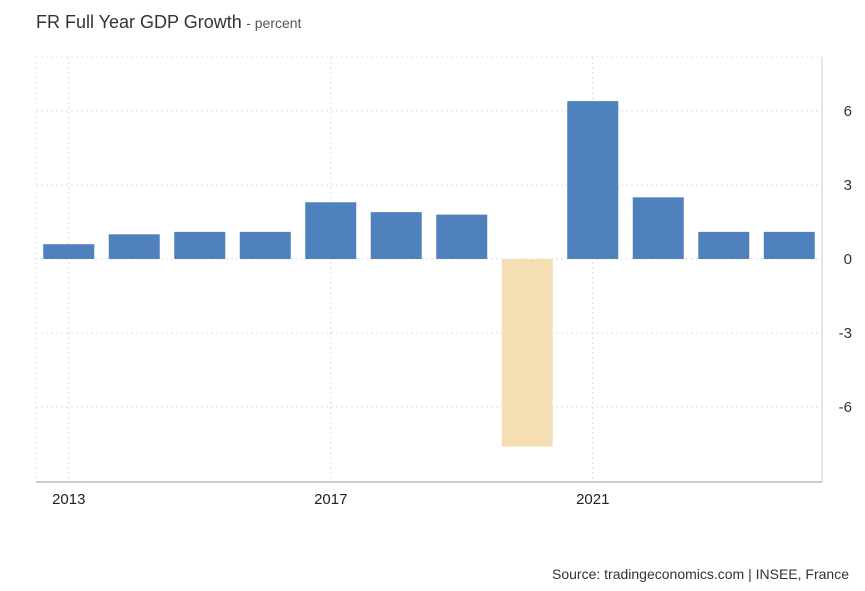 The height and width of the screenshot is (591, 865). What do you see at coordinates (69, 251) in the screenshot?
I see `bar-2013` at bounding box center [69, 251].